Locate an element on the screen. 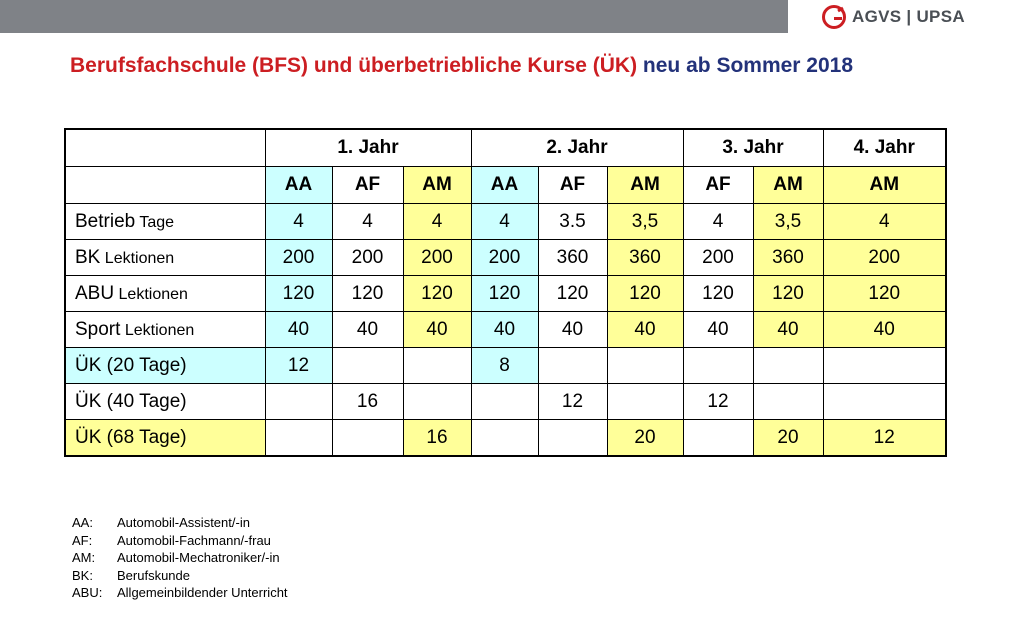  row-label-main: ABU is located at coordinates (95, 293).